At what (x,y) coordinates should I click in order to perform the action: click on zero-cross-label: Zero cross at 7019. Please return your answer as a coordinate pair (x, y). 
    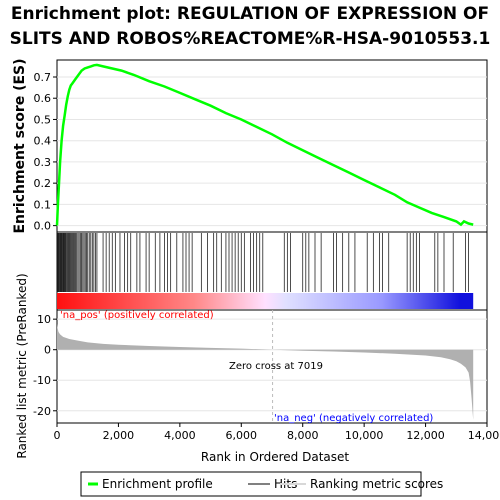
    Looking at the image, I should click on (276, 366).